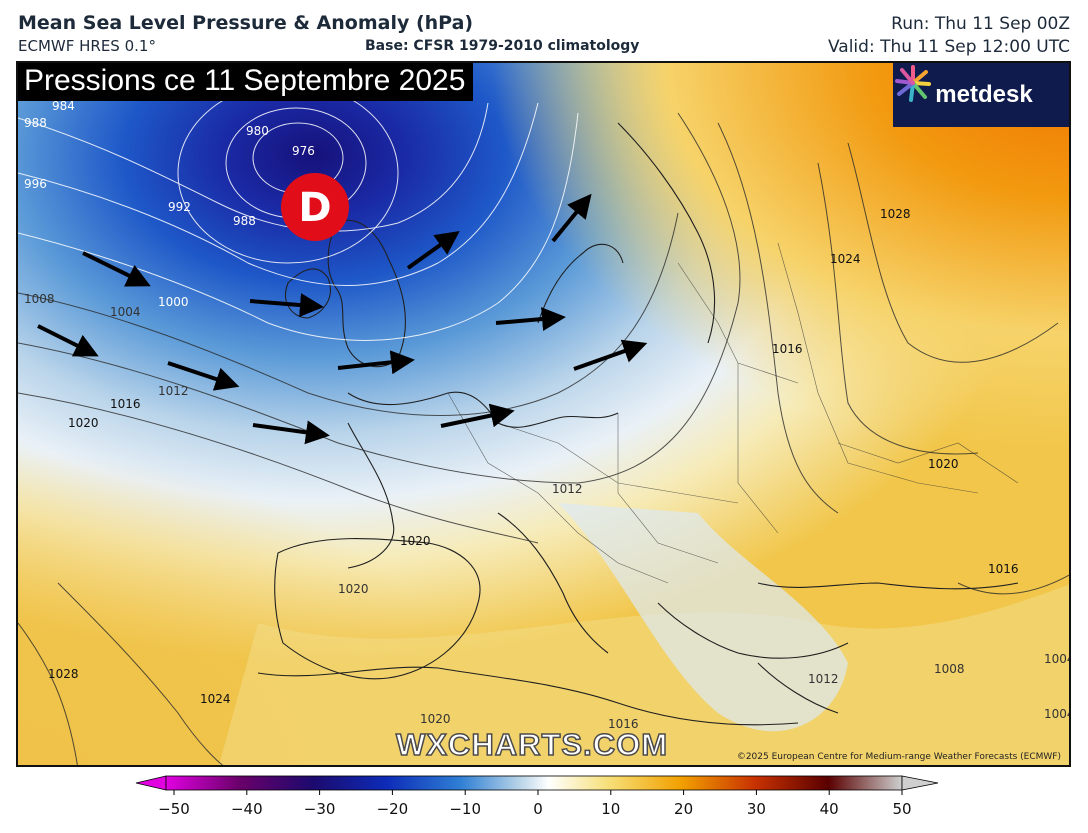 Image resolution: width=1088 pixels, height=833 pixels. I want to click on run-label: Run: Thu 11 Sep 00Z, so click(980, 24).